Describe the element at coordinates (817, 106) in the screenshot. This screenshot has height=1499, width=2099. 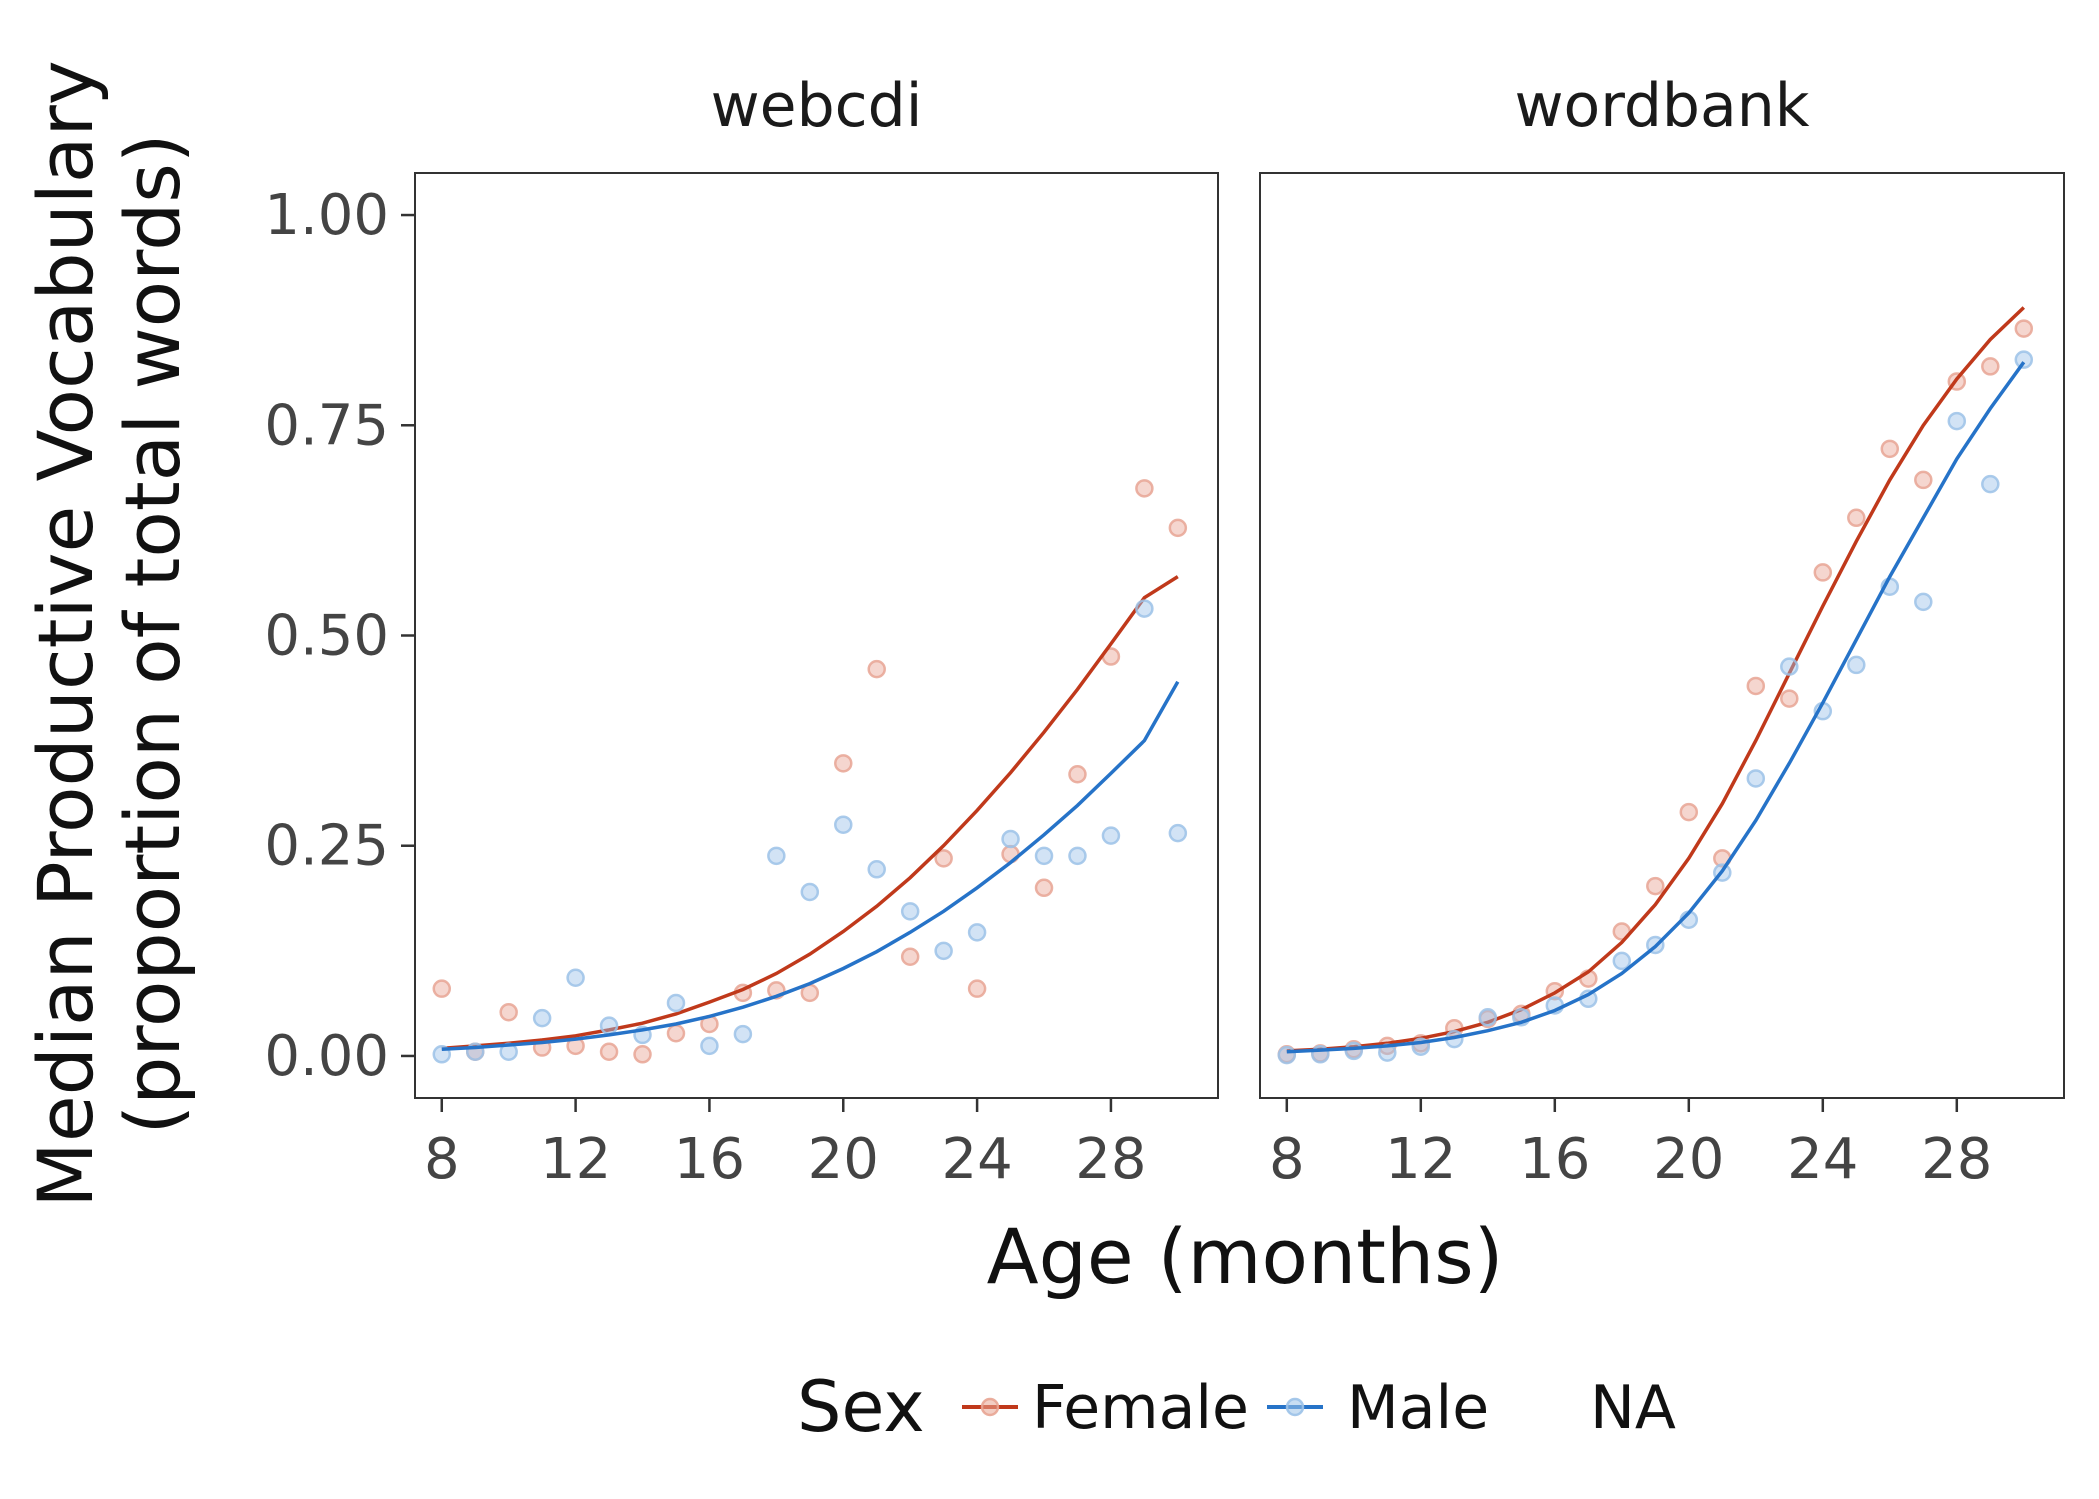
I see `facet-title: webcdi` at that location.